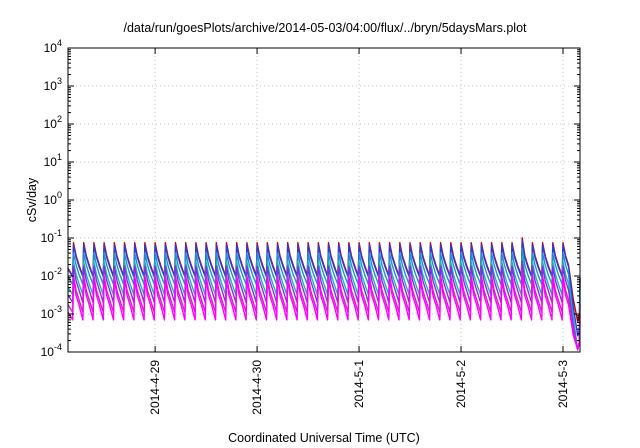 The height and width of the screenshot is (448, 640). Describe the element at coordinates (51, 236) in the screenshot. I see `y-tick-label: 10⁻¹` at that location.